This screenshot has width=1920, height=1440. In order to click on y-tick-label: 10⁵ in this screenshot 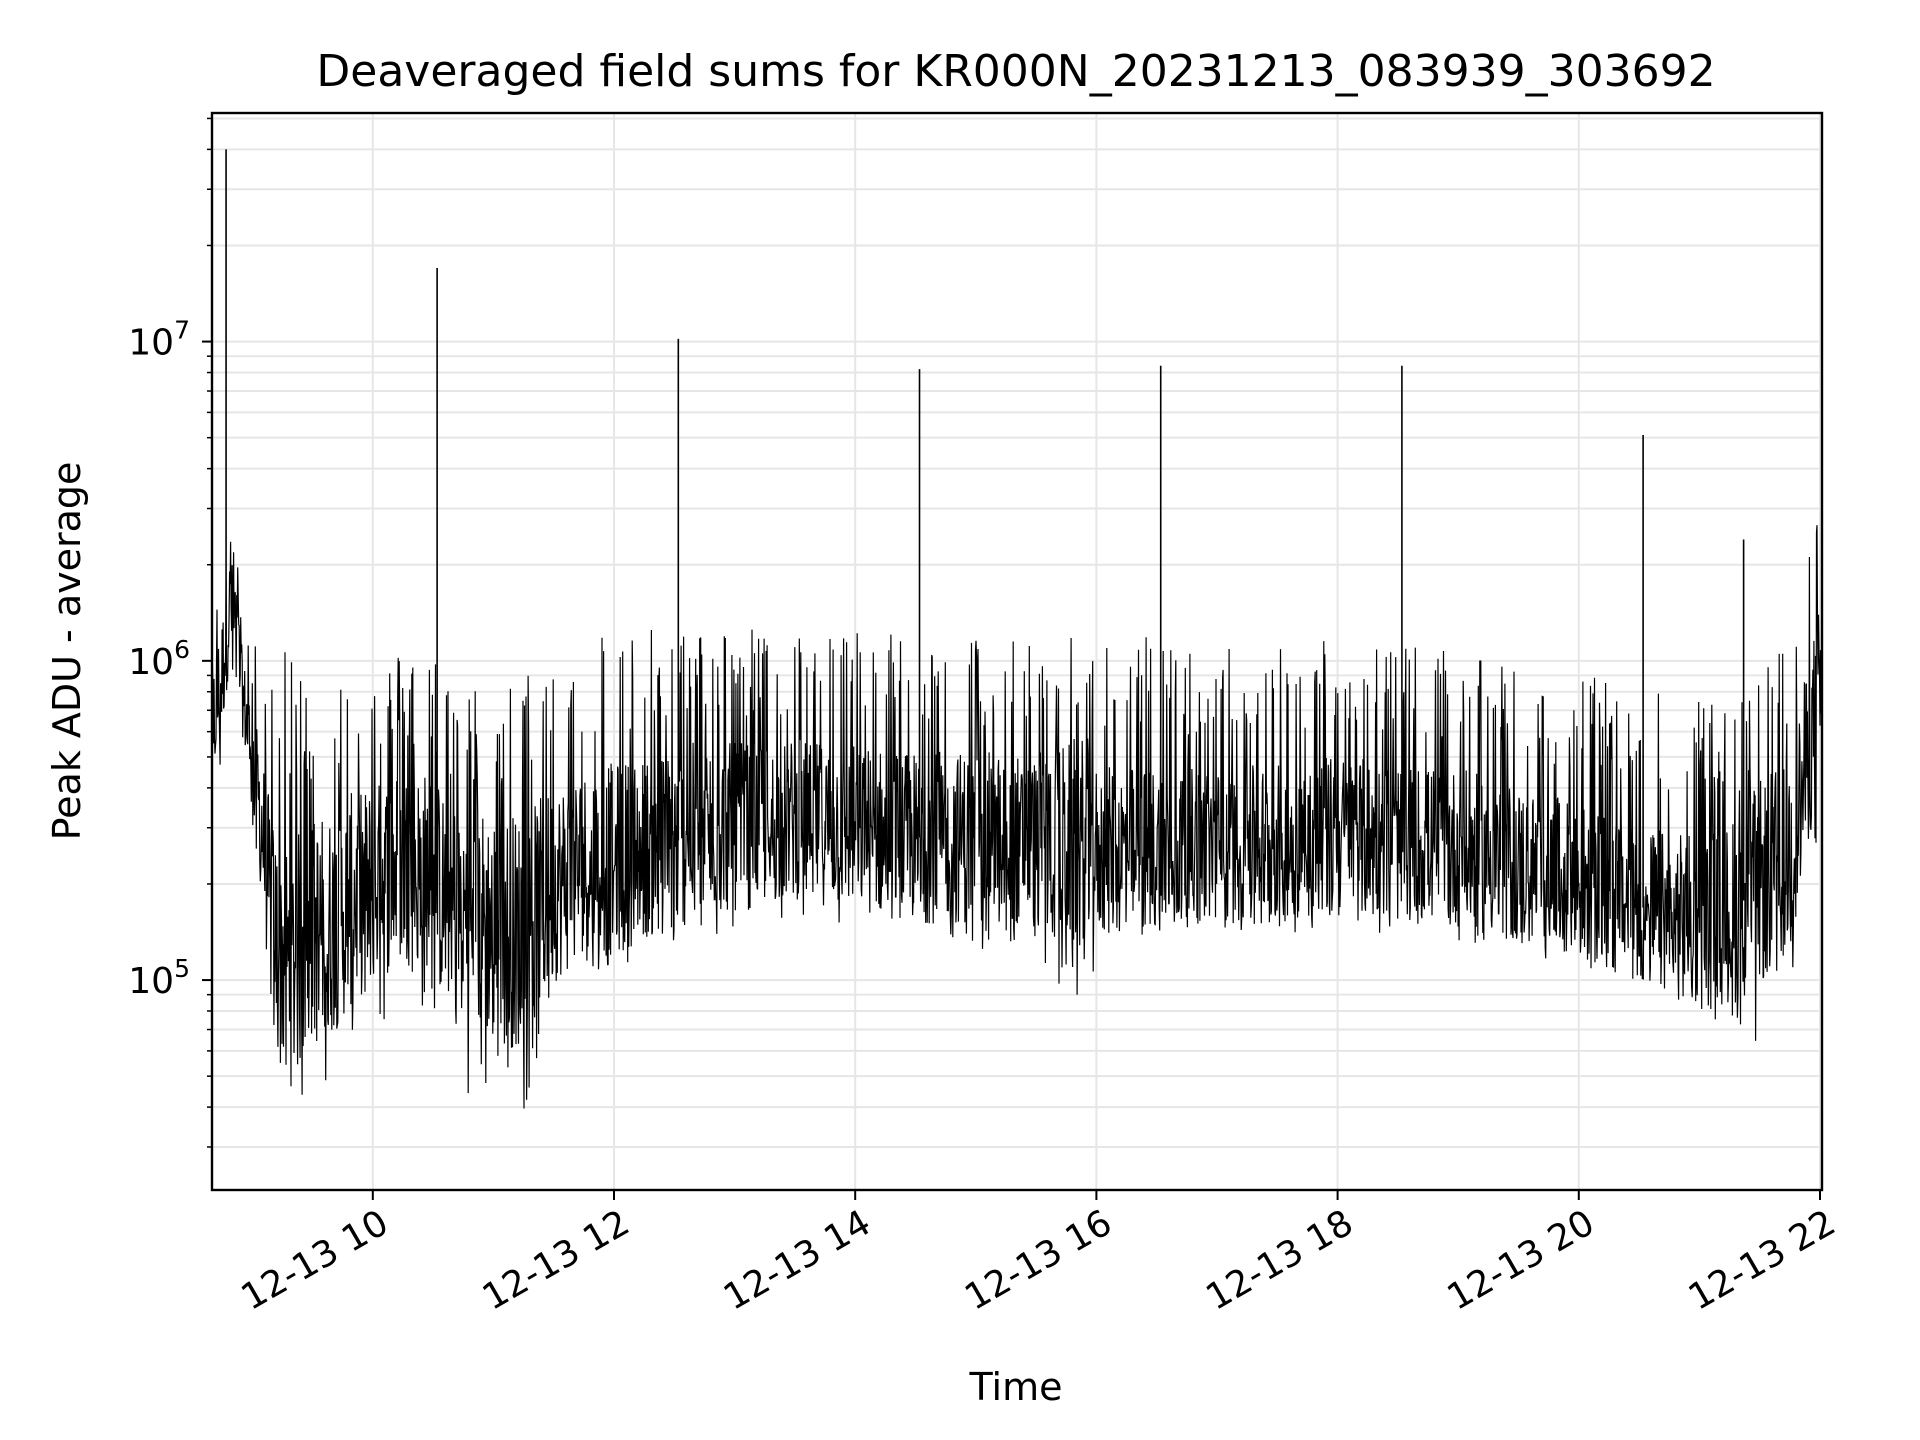, I will do `click(159, 978)`.